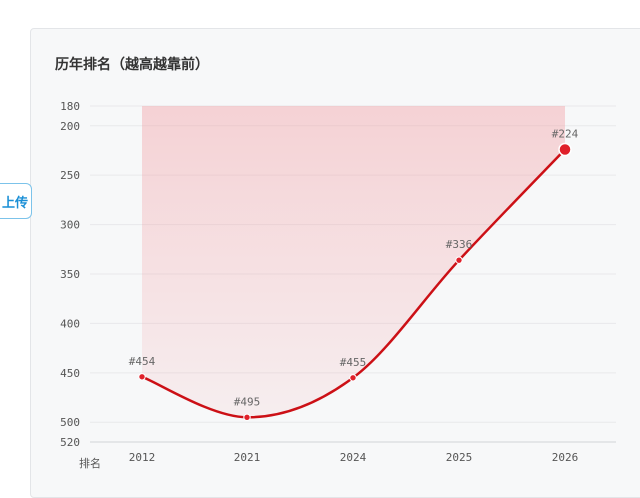 The width and height of the screenshot is (640, 498). What do you see at coordinates (70, 175) in the screenshot?
I see `y-tick-label-250: 250` at bounding box center [70, 175].